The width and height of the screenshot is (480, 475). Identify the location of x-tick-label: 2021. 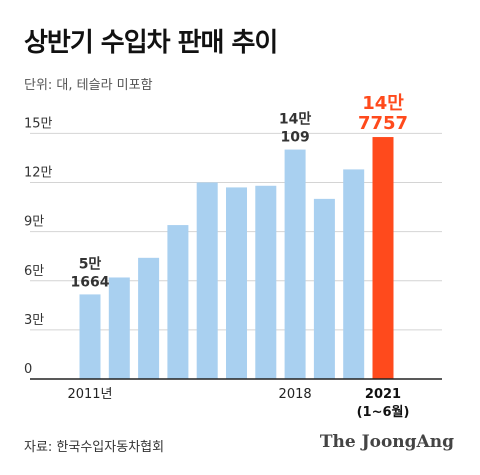
(383, 394).